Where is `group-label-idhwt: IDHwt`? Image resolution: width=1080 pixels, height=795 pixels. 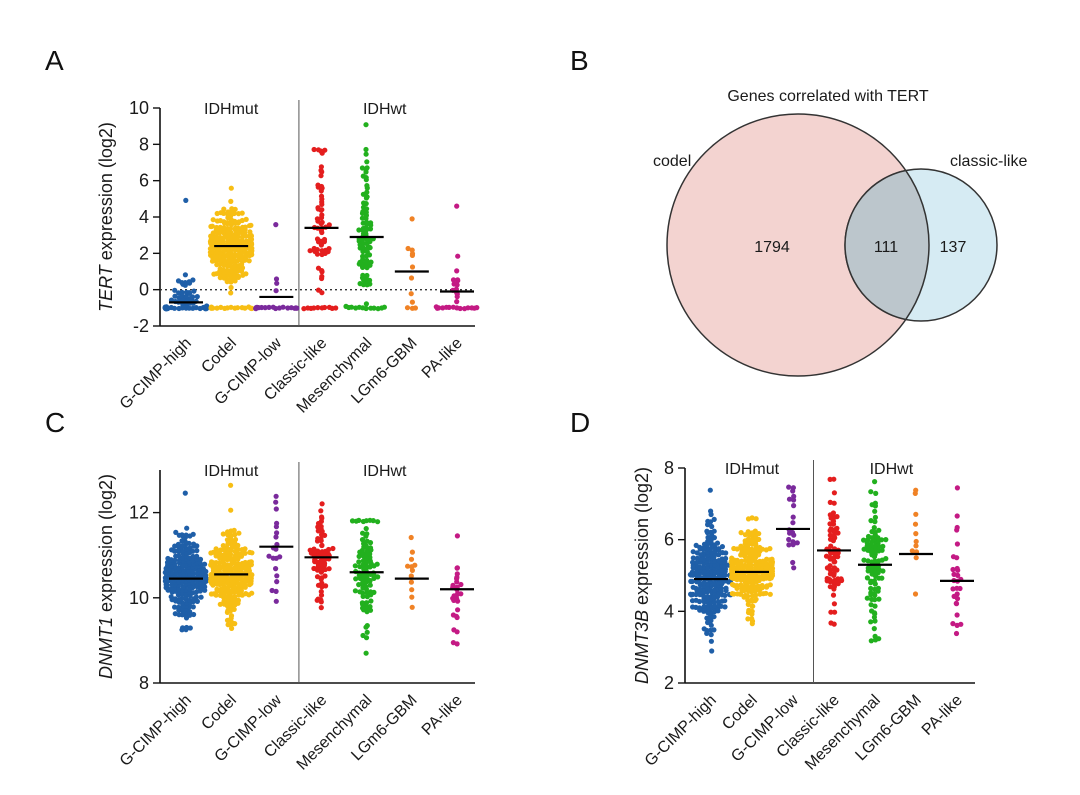
group-label-idhwt: IDHwt is located at coordinates (385, 471).